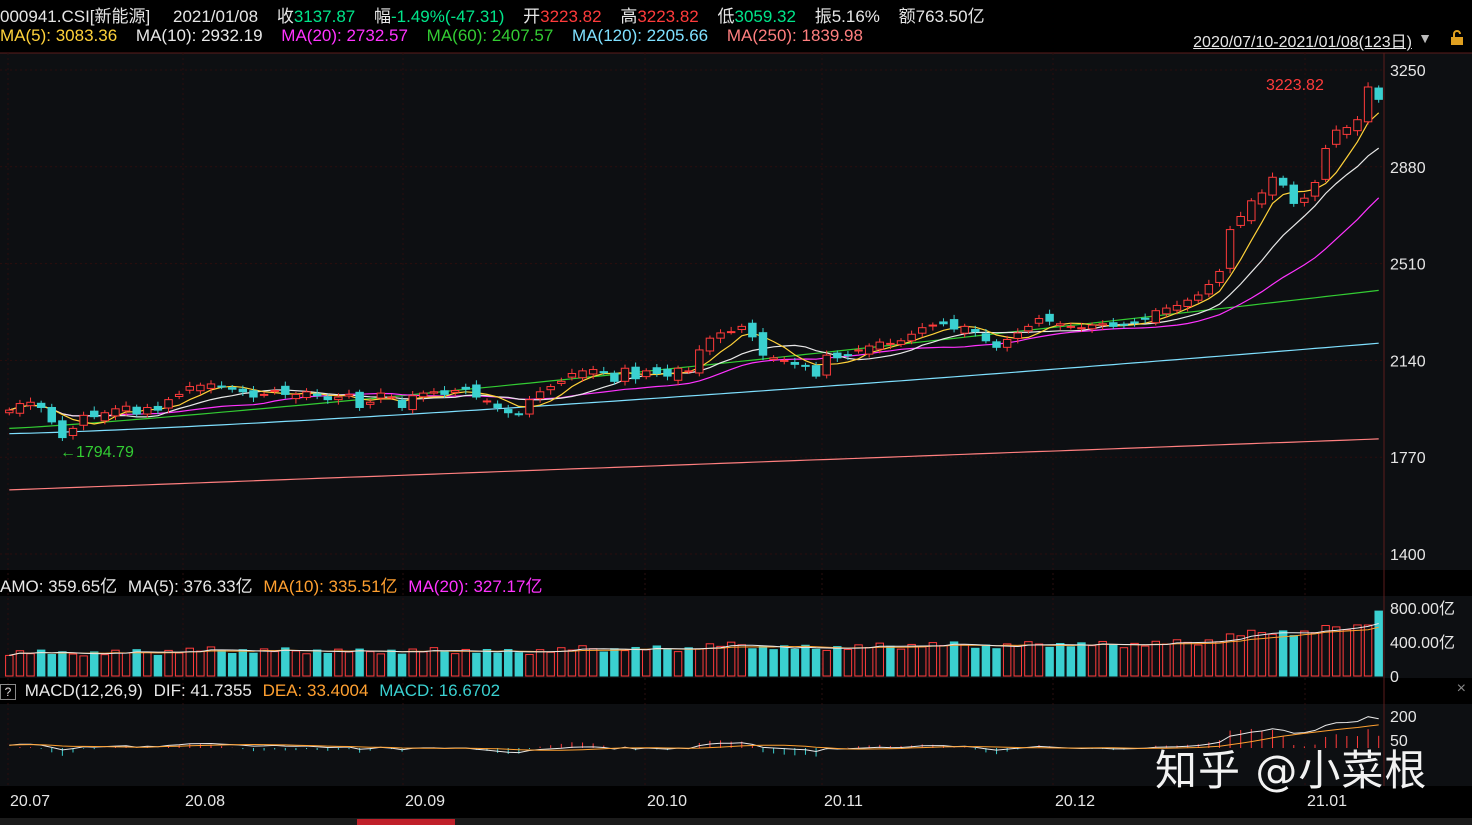 The image size is (1472, 825). Describe the element at coordinates (190, 586) in the screenshot. I see `amo-ma5: MA(5): 376.33亿` at that location.